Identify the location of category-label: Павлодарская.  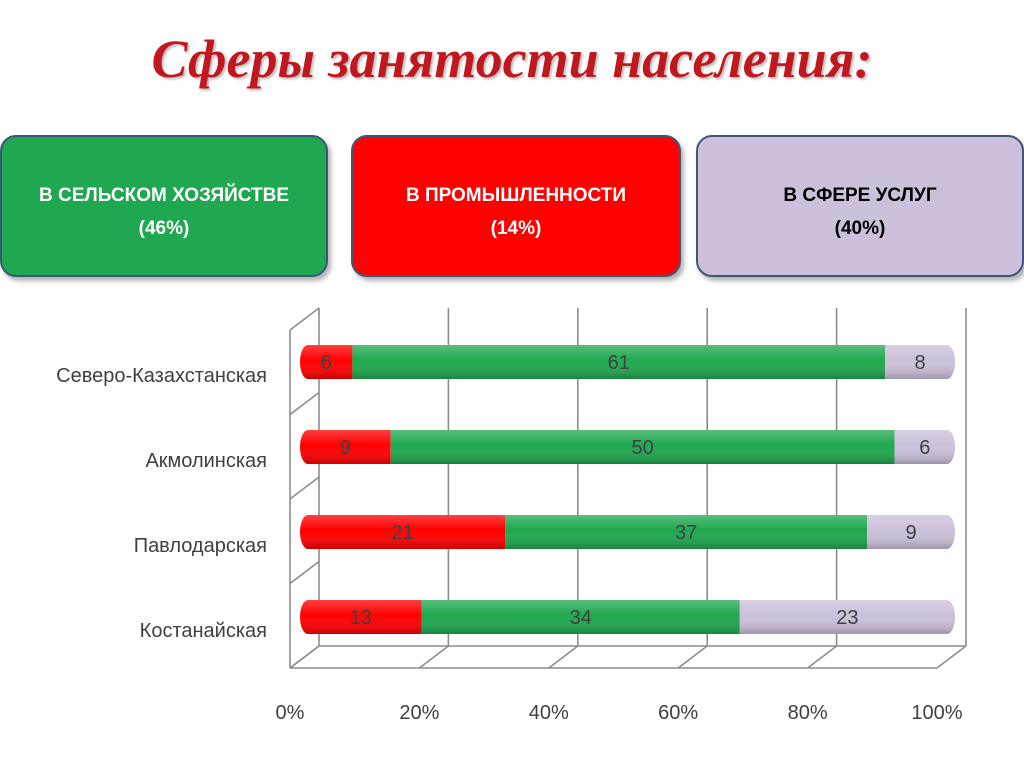
(200, 546).